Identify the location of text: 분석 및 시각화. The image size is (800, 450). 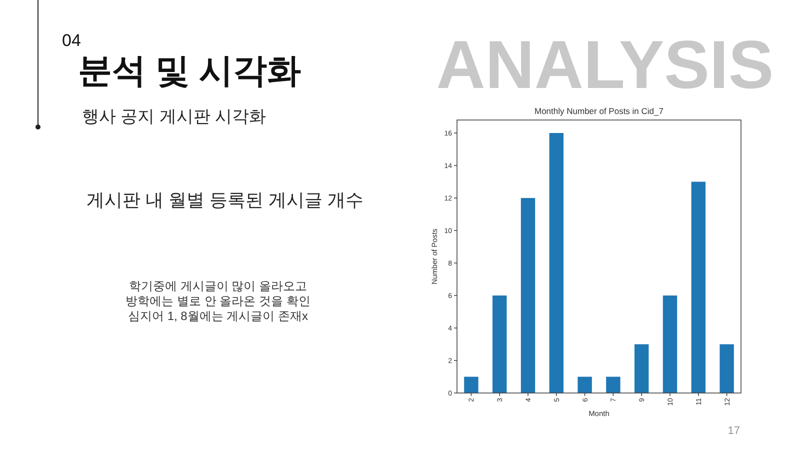
(189, 71).